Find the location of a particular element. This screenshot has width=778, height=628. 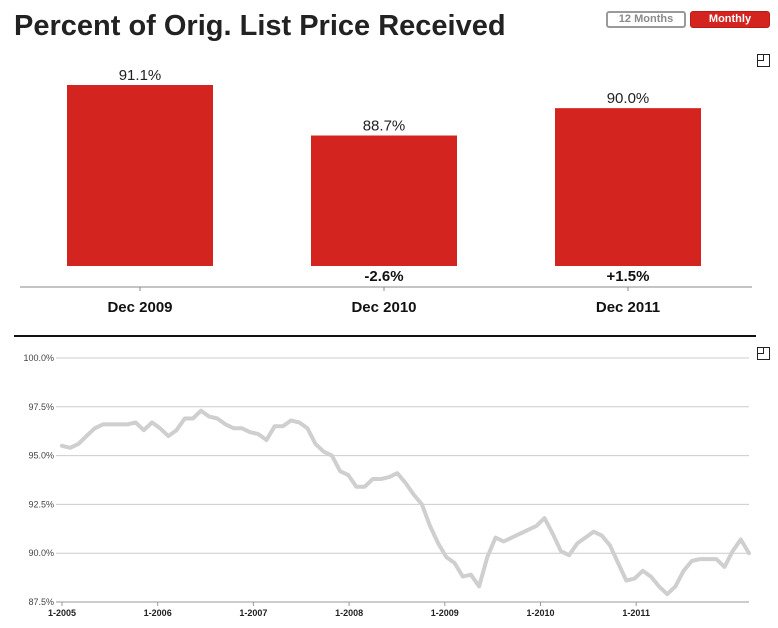

bar-category-label: Dec 2009 is located at coordinates (139, 307).